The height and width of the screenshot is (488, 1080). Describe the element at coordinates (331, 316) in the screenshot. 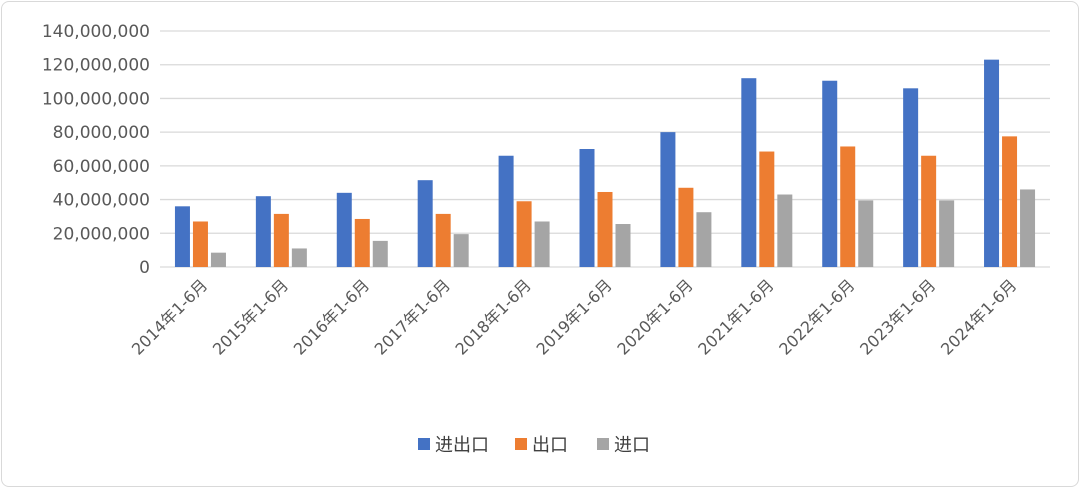

I see `x-tick-label: 2016年1-6月` at that location.